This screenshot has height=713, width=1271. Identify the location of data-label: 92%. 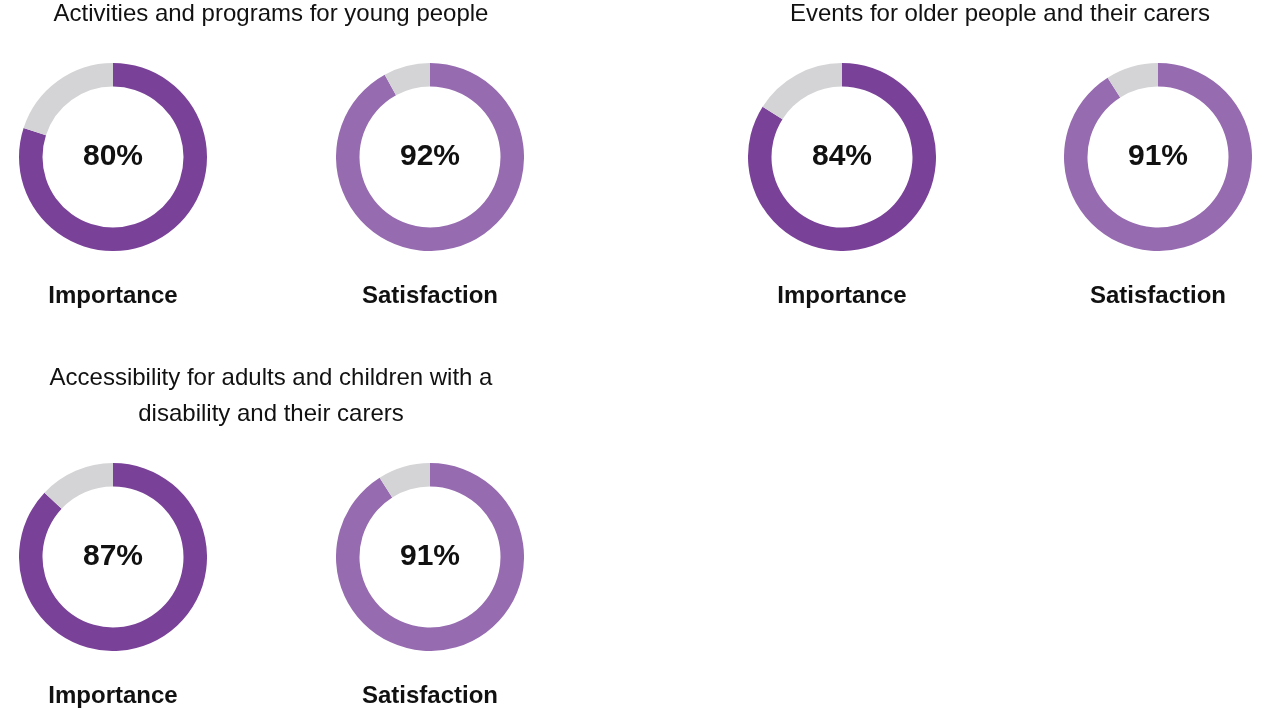
(430, 155).